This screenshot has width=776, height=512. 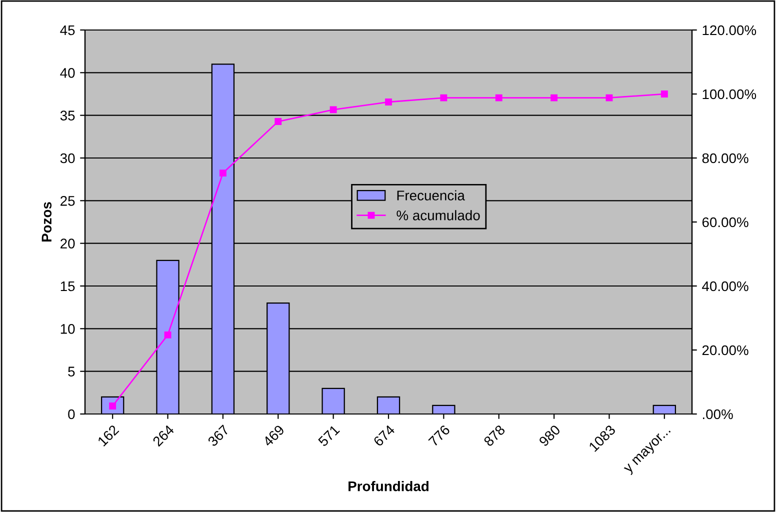 What do you see at coordinates (494, 435) in the screenshot?
I see `x-tick-label: 878` at bounding box center [494, 435].